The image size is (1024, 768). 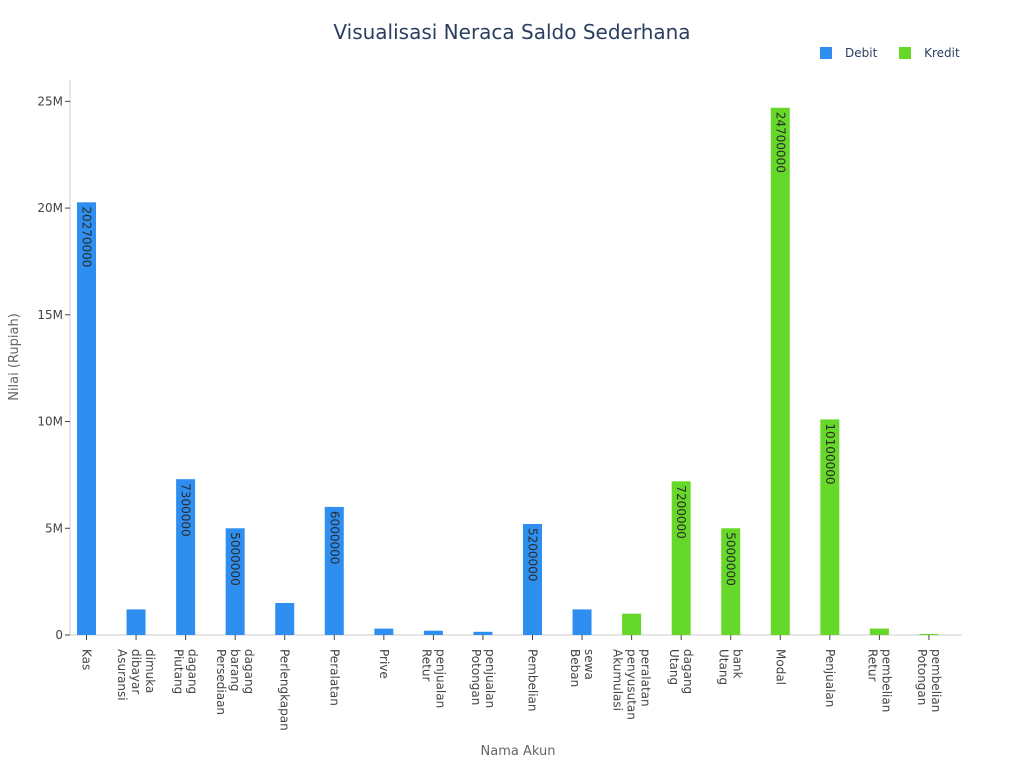 I want to click on data-label: 5200000, so click(x=533, y=554).